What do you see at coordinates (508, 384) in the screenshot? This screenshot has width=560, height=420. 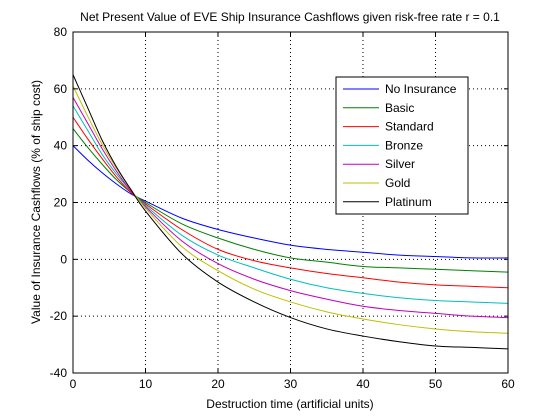 I see `x-tick-label: 60` at bounding box center [508, 384].